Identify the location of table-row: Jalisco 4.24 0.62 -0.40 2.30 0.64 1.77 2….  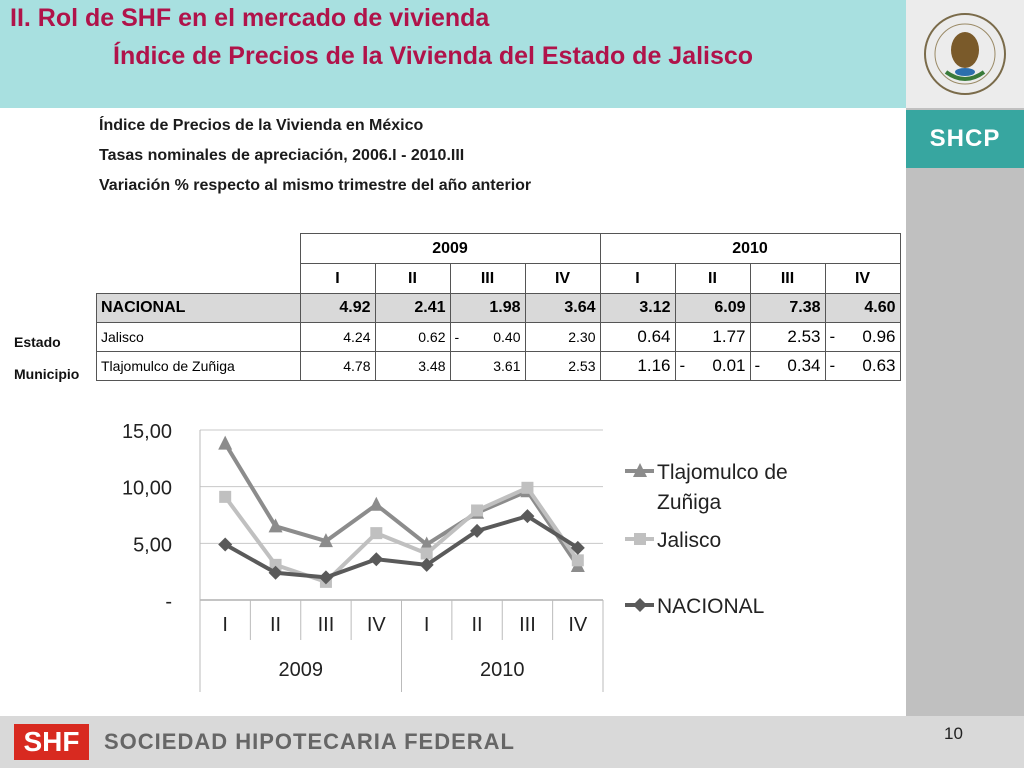
(498, 337).